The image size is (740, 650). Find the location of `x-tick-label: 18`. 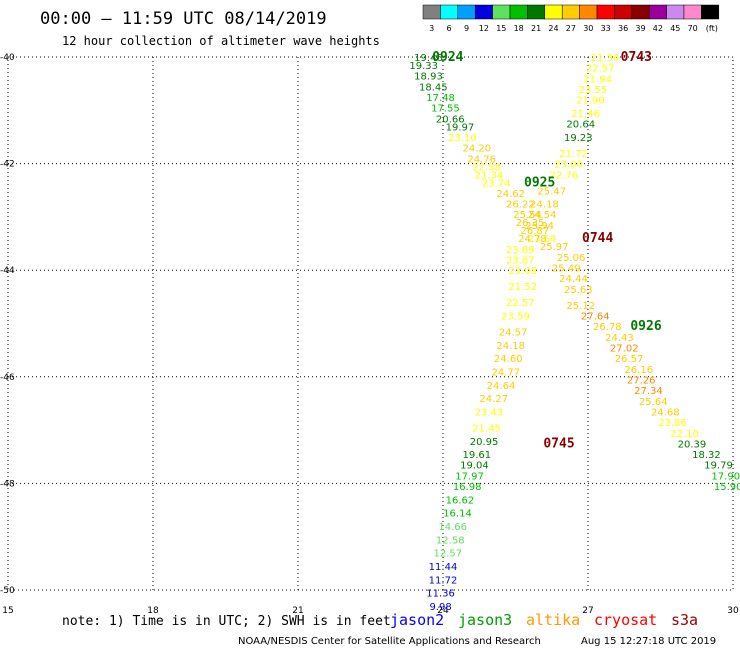

x-tick-label: 18 is located at coordinates (153, 611).